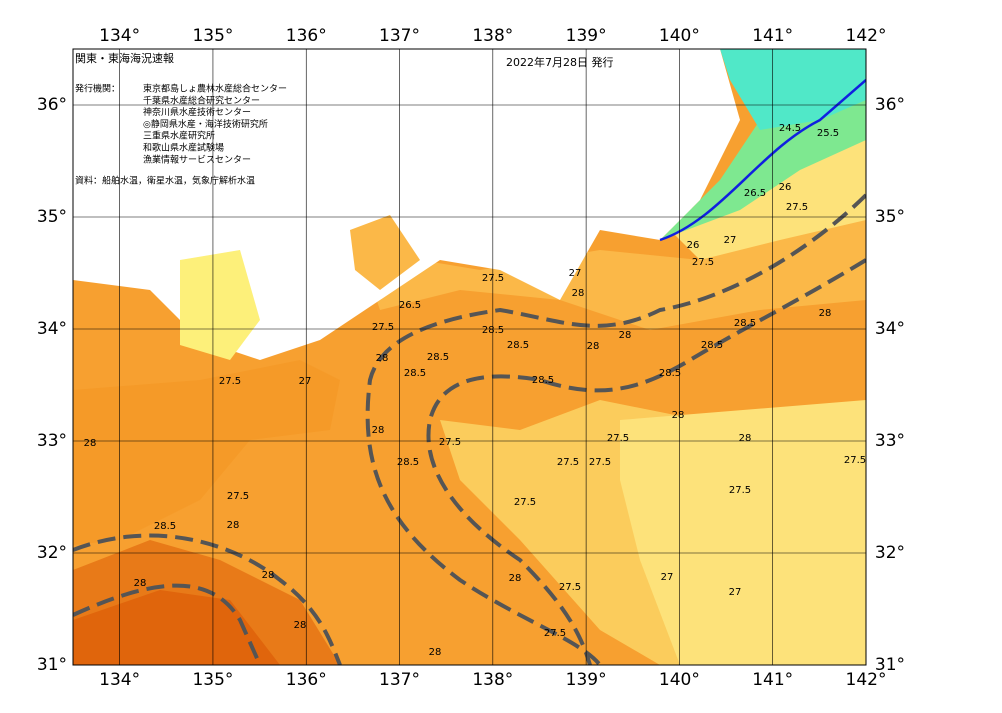  What do you see at coordinates (97, 89) in the screenshot?
I see `issuer-label: 発行機関：` at bounding box center [97, 89].